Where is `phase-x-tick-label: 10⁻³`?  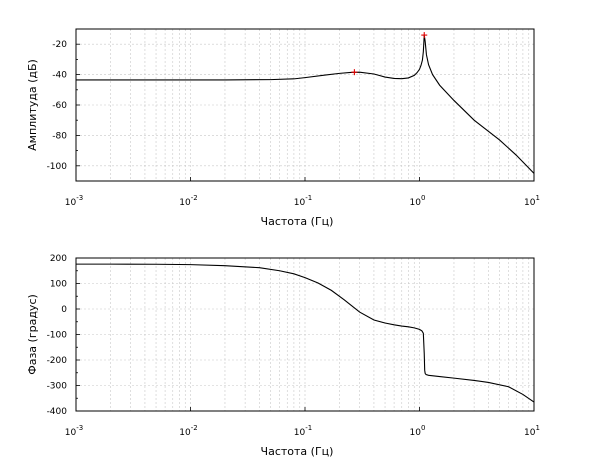 phase-x-tick-label: 10⁻³ is located at coordinates (74, 431).